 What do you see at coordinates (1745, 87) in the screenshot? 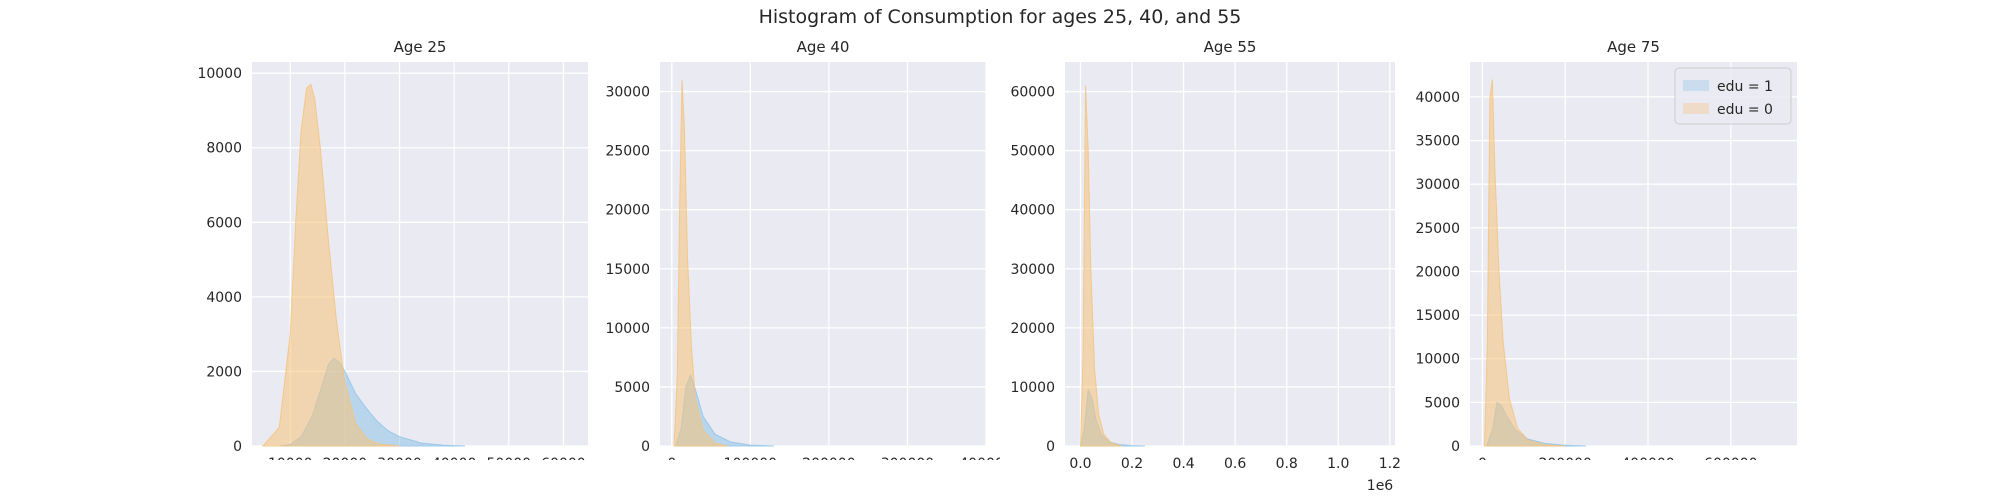
I see `legend-label: edu = 1` at bounding box center [1745, 87].